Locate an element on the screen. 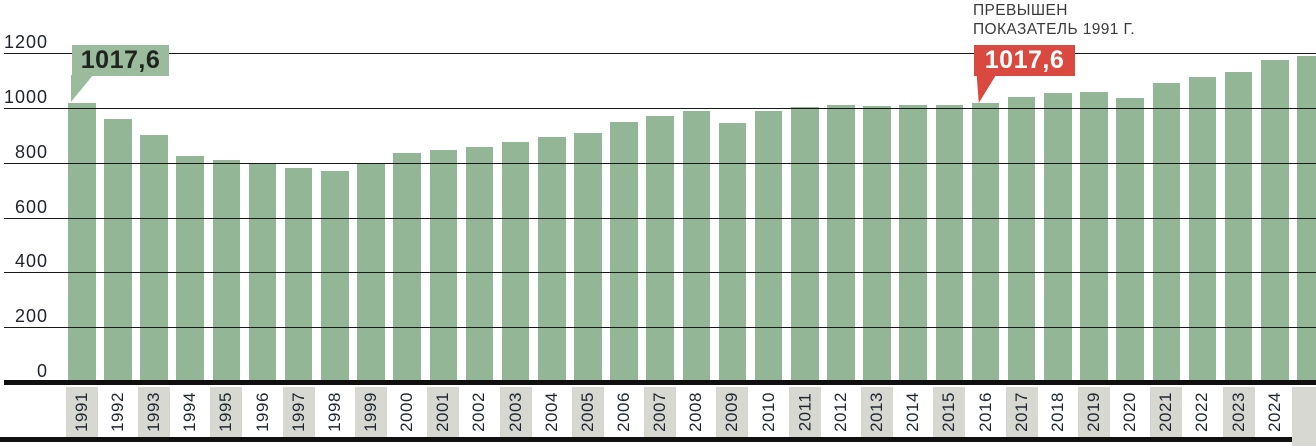 Image resolution: width=1316 pixels, height=446 pixels. year-label-box: 1991 is located at coordinates (81, 412).